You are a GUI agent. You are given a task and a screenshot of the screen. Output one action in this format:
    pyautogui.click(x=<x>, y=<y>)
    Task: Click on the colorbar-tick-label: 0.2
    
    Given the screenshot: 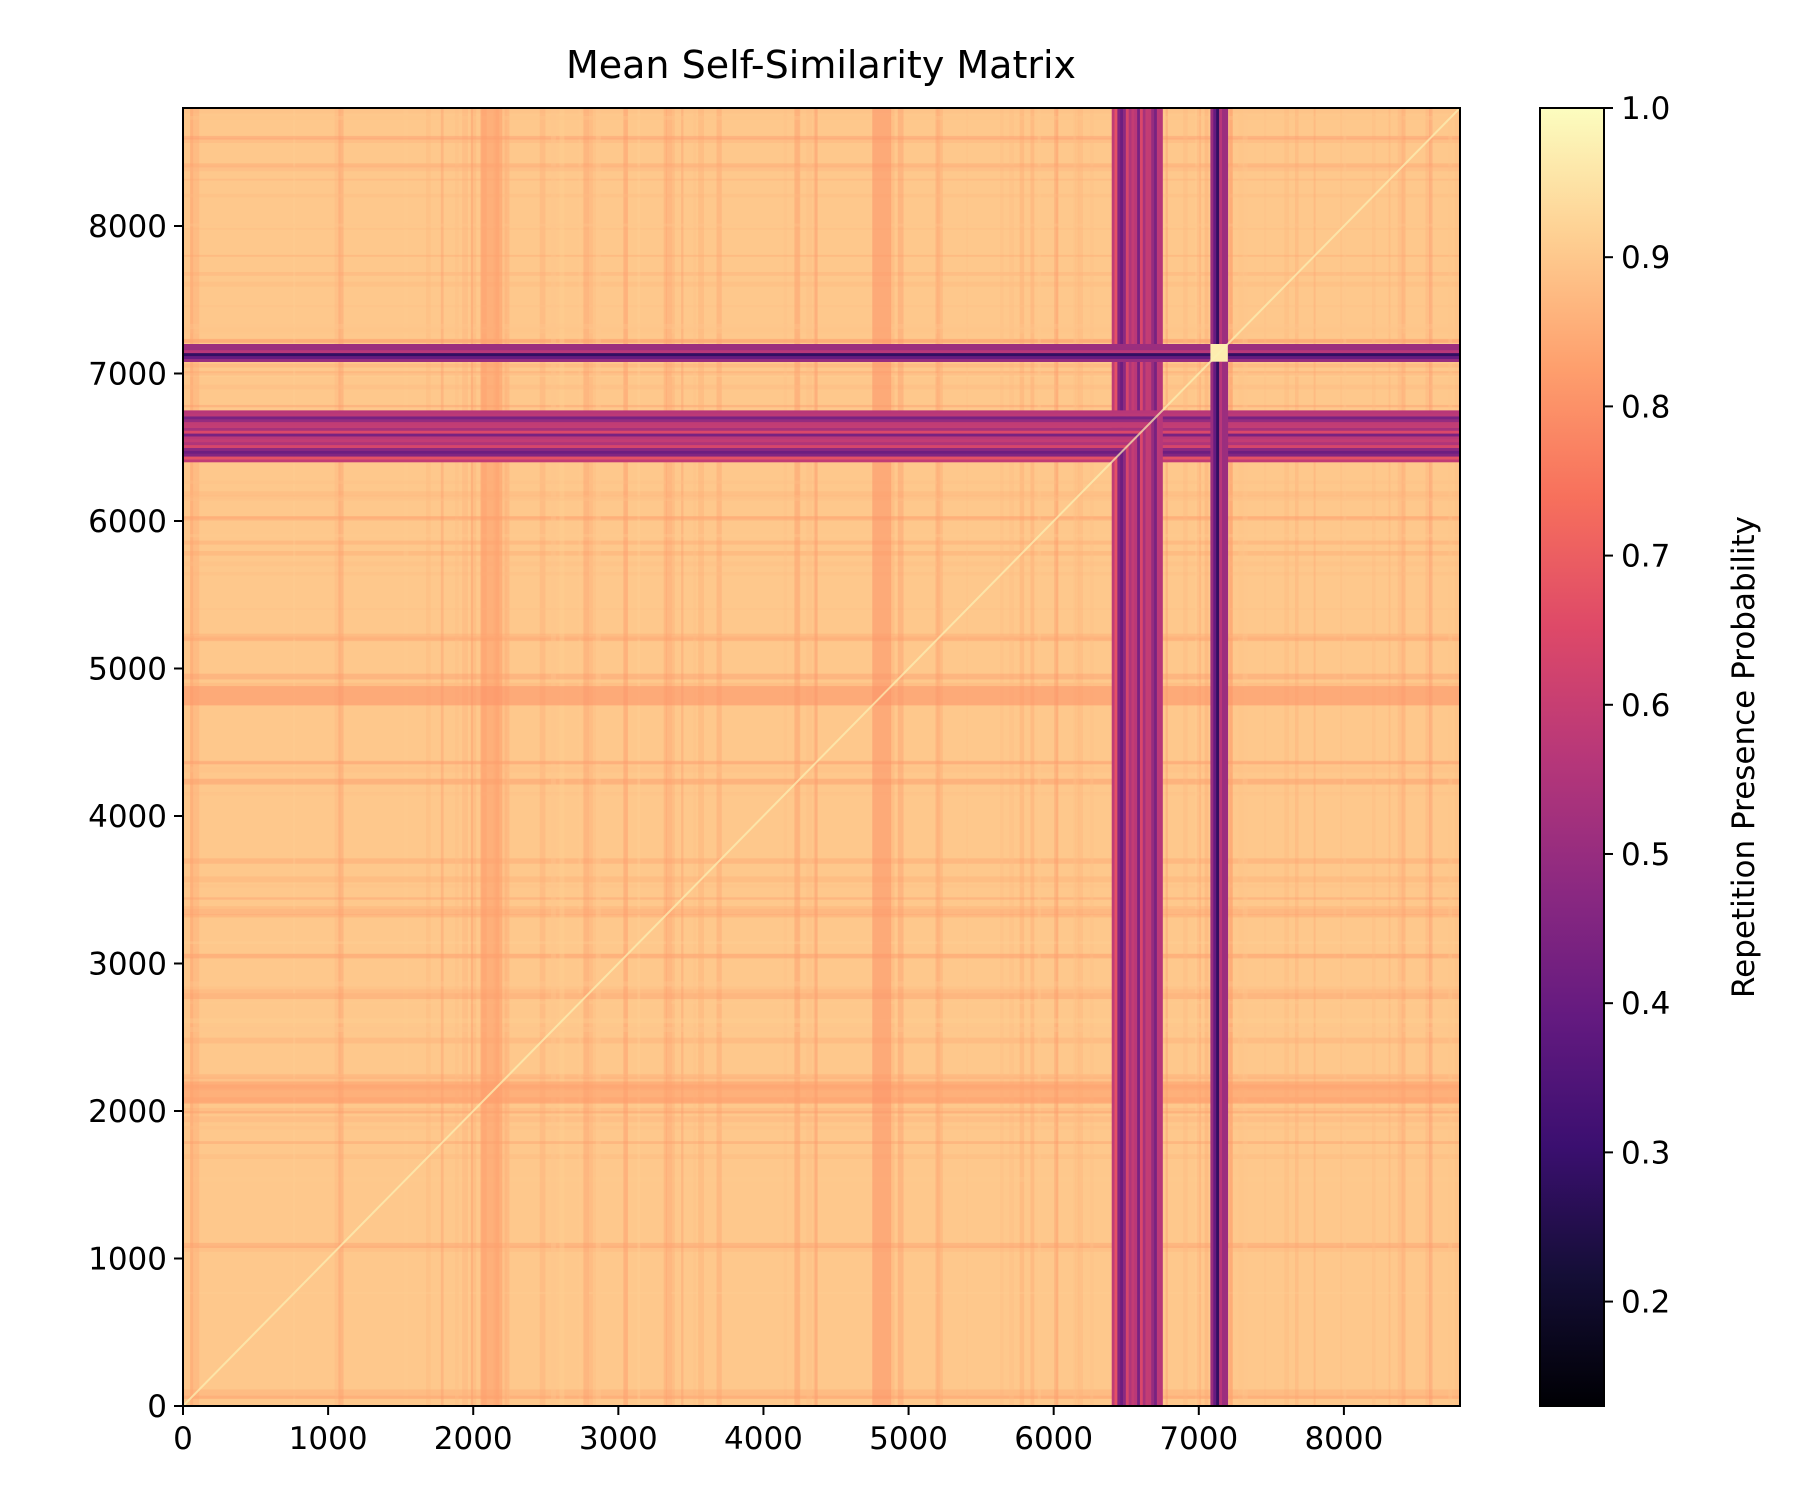 What is the action you would take?
    pyautogui.click(x=1645, y=1303)
    